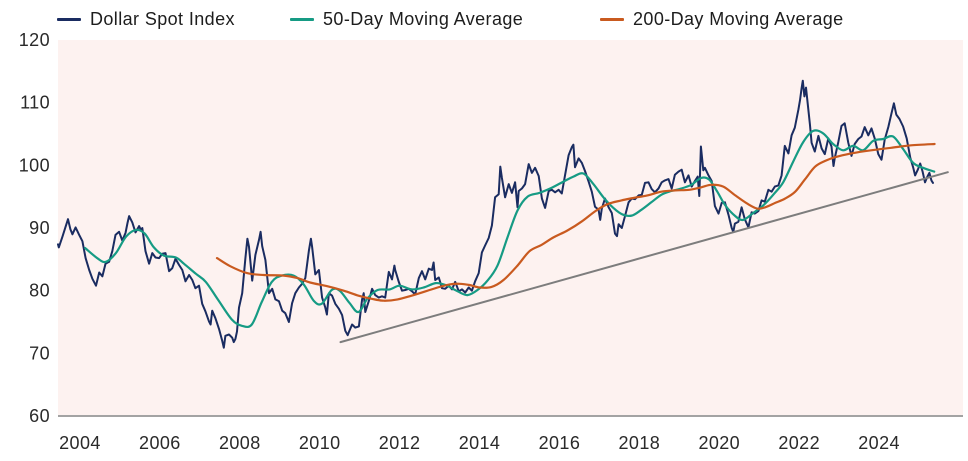  Describe the element at coordinates (738, 18) in the screenshot. I see `legend-label-200-day-moving-average: 200-Day Moving Average` at that location.